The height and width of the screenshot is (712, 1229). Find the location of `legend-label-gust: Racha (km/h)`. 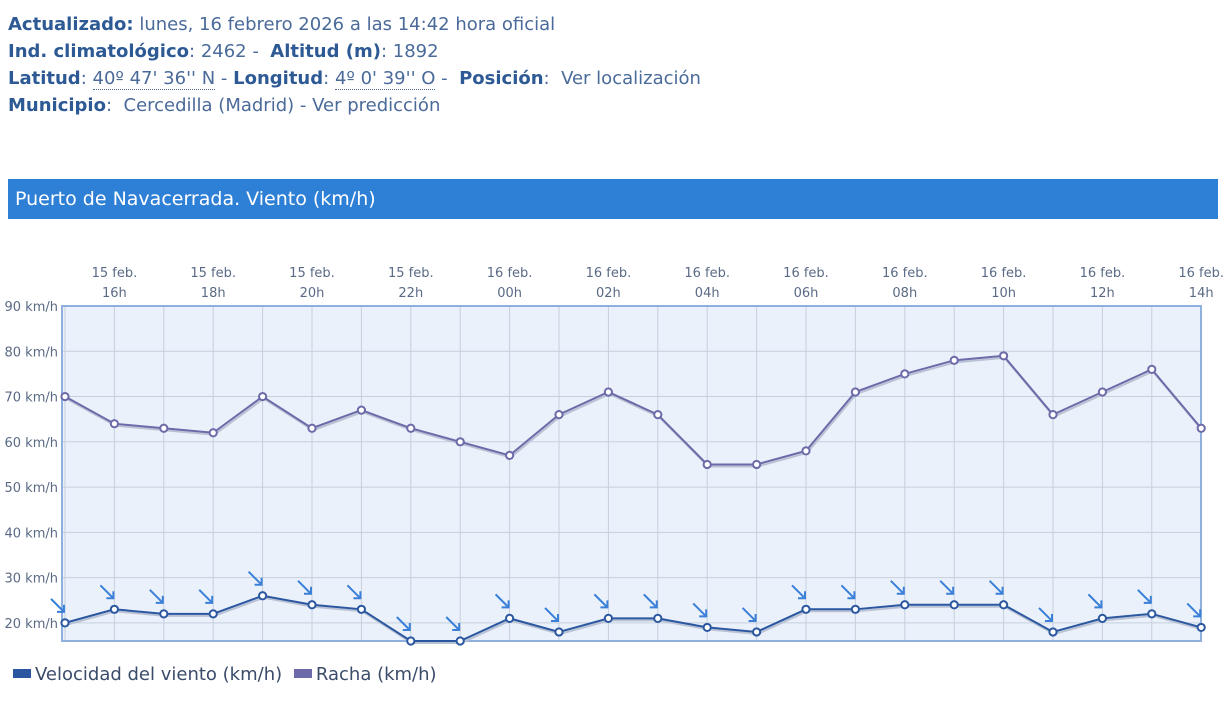

legend-label-gust: Racha (km/h) is located at coordinates (376, 674).